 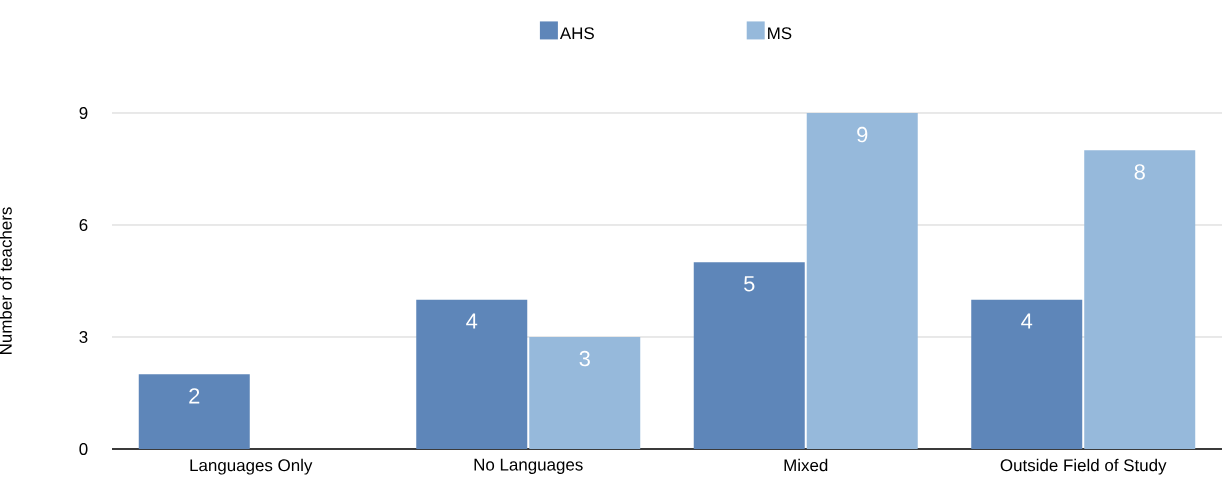 I want to click on data-label: 5, so click(x=749, y=284).